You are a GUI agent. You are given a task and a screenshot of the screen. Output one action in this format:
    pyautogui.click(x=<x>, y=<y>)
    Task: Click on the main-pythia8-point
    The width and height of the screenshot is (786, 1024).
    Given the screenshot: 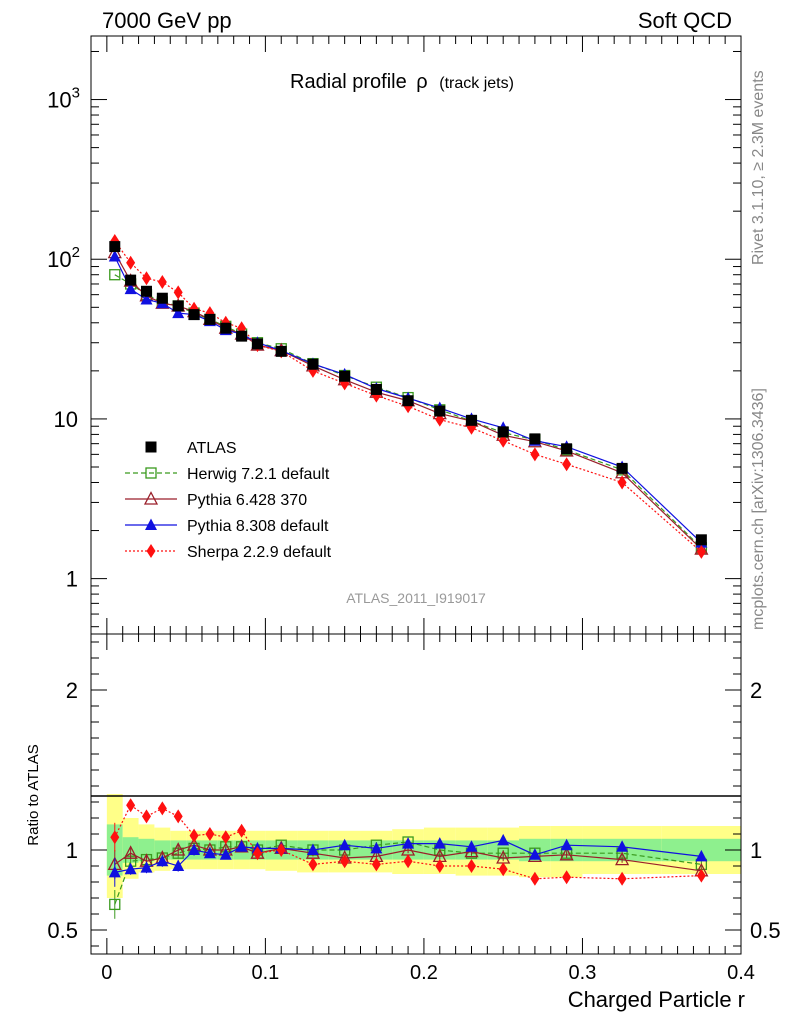 What is the action you would take?
    pyautogui.click(x=146, y=298)
    